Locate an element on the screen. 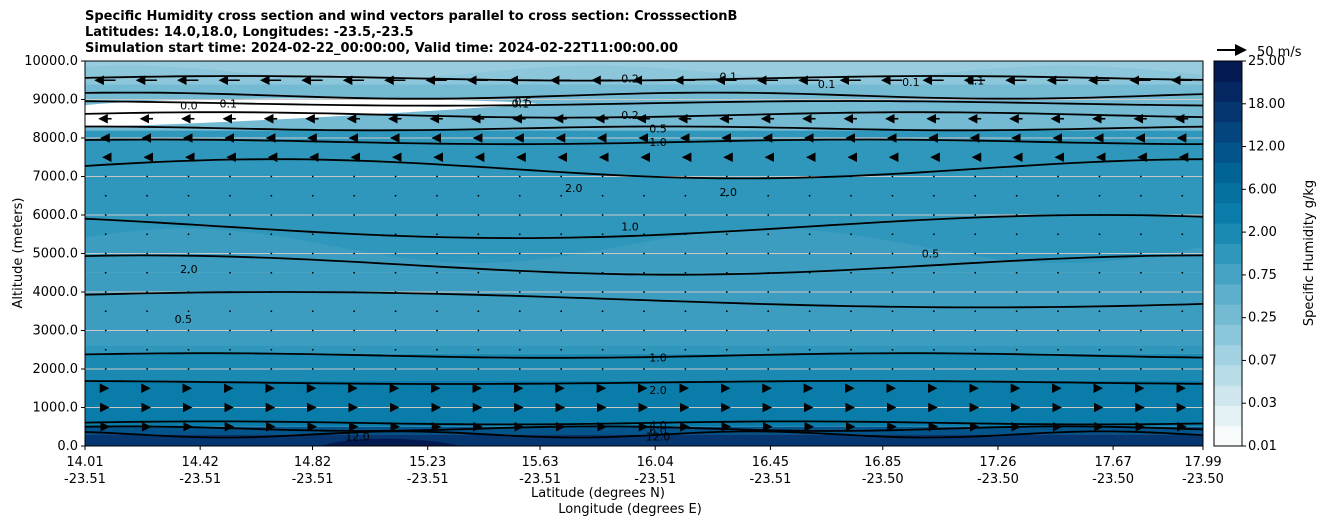 Image resolution: width=1326 pixels, height=526 pixels. x-tick-label-latitude: 14.82 is located at coordinates (312, 462).